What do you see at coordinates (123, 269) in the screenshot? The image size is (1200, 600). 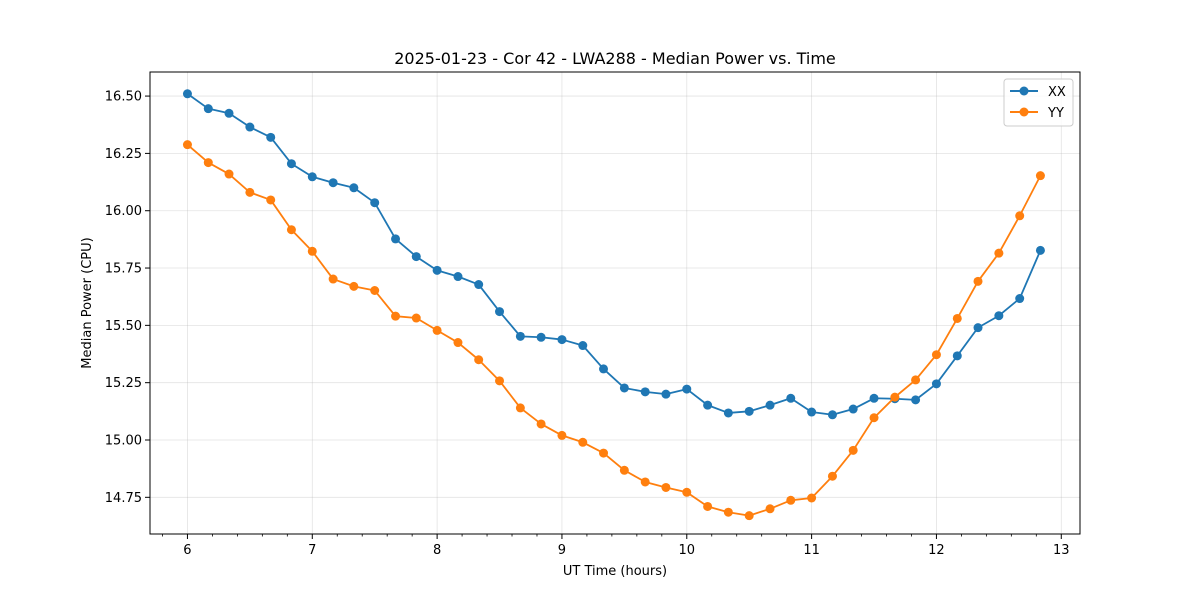 I see `y-tick-label: 15.75` at bounding box center [123, 269].